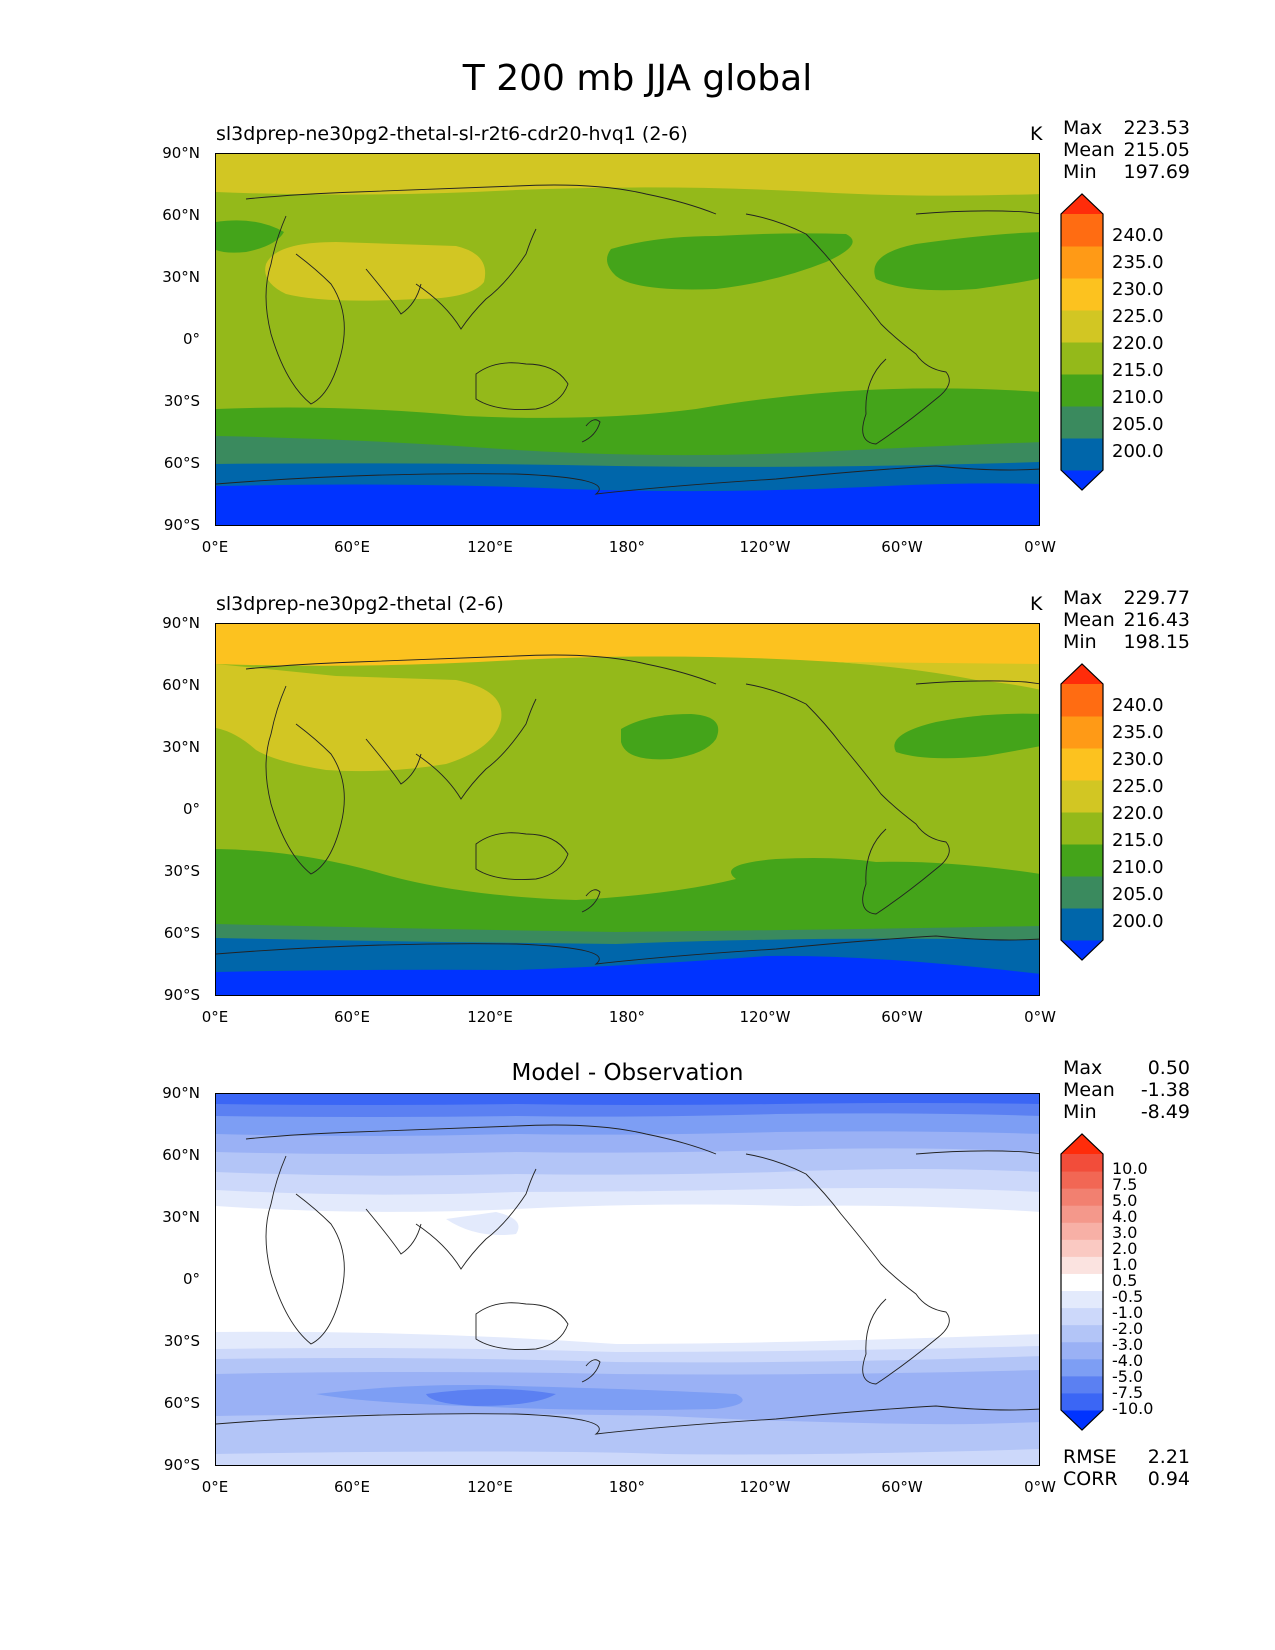 The image size is (1275, 1650). Describe the element at coordinates (1165, 1112) in the screenshot. I see `min-value: -8.49` at that location.